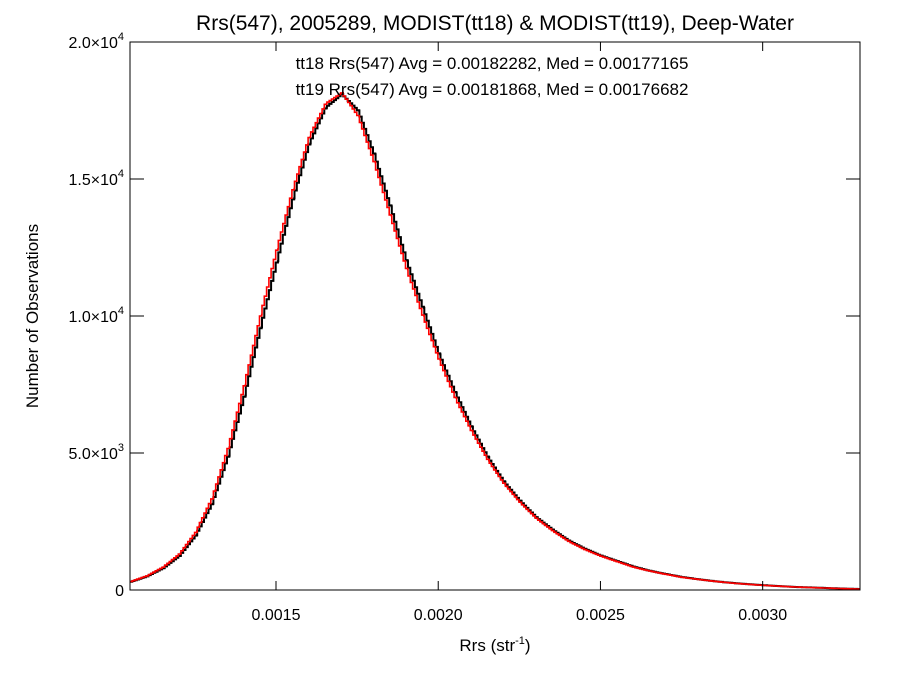 The height and width of the screenshot is (675, 900). Describe the element at coordinates (438, 615) in the screenshot. I see `x-tick-label: 0.0020` at that location.